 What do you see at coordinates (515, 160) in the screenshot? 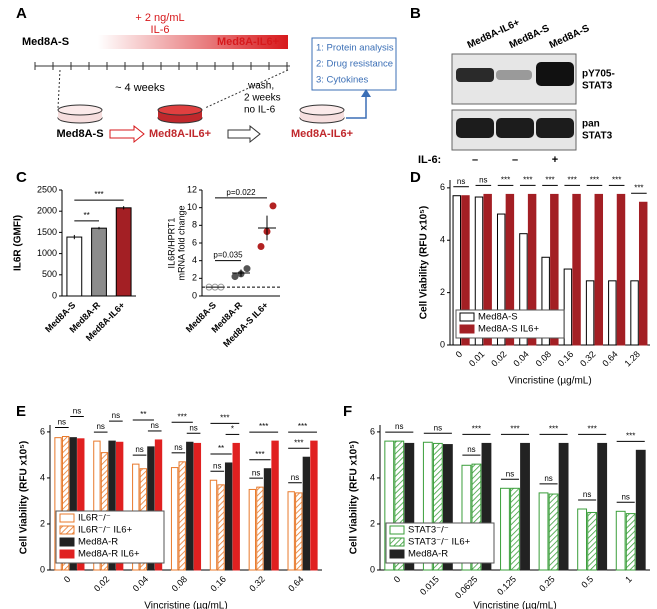
I see `il6-sign: –` at bounding box center [515, 160].